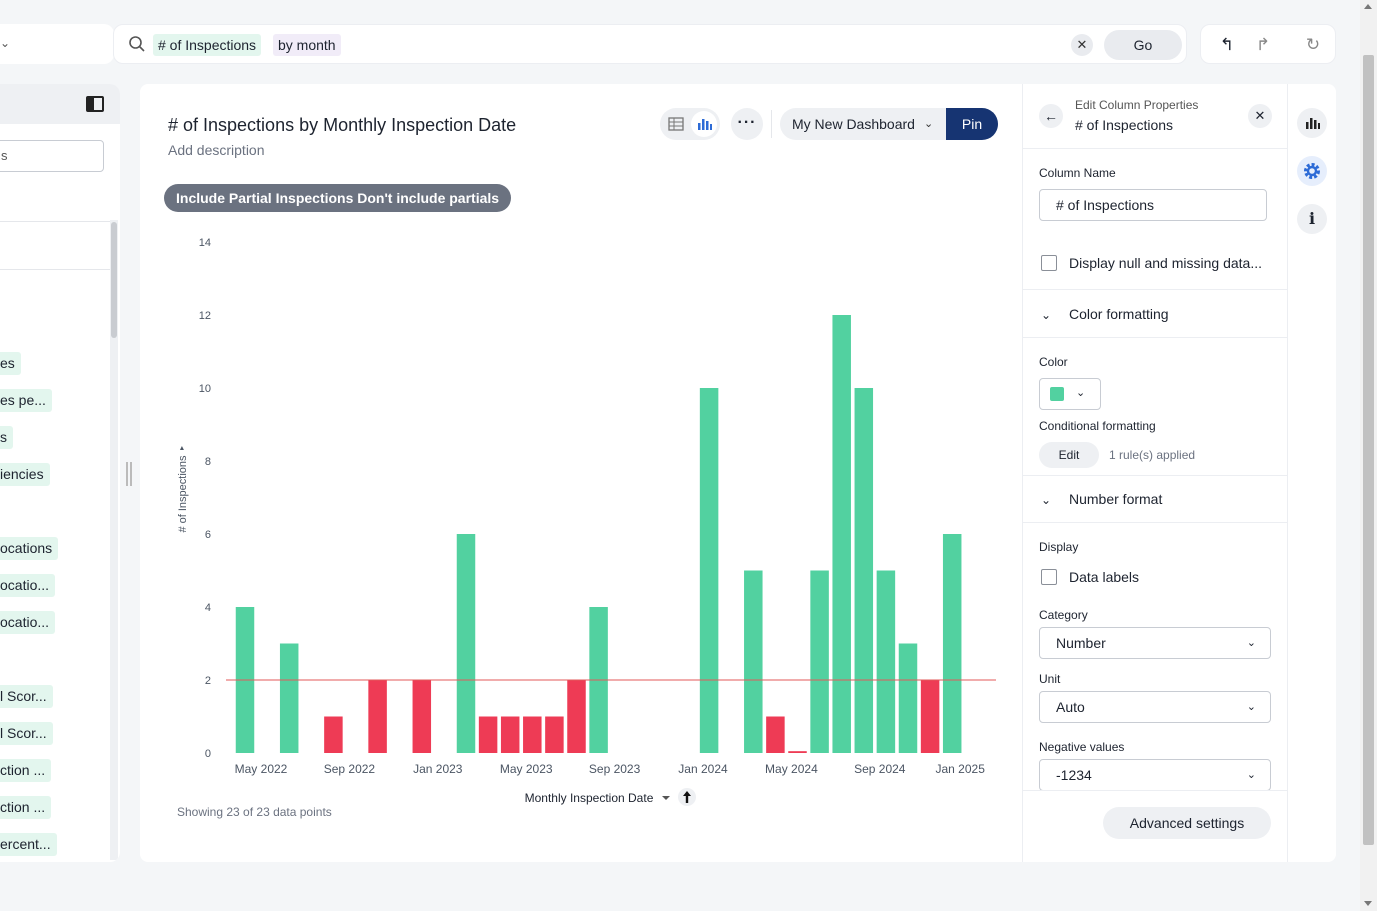 Image resolution: width=1377 pixels, height=911 pixels. Describe the element at coordinates (1119, 314) in the screenshot. I see `color-formatting-heading: Color formatting` at that location.